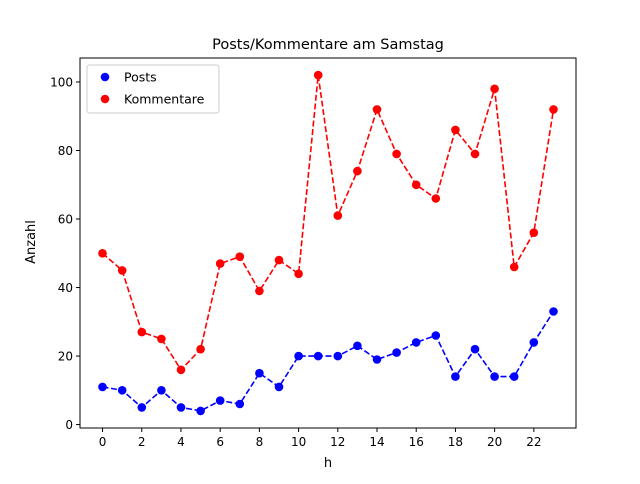  What do you see at coordinates (164, 98) in the screenshot?
I see `legend-label-1: Kommentare` at bounding box center [164, 98].